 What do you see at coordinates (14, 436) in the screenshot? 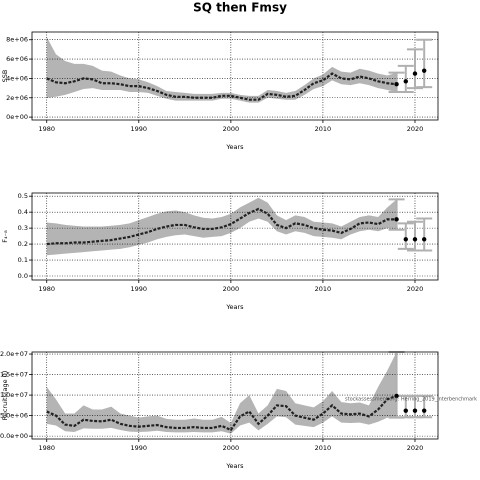
I see `y-tick-label: 0.0e+00` at bounding box center [14, 436].